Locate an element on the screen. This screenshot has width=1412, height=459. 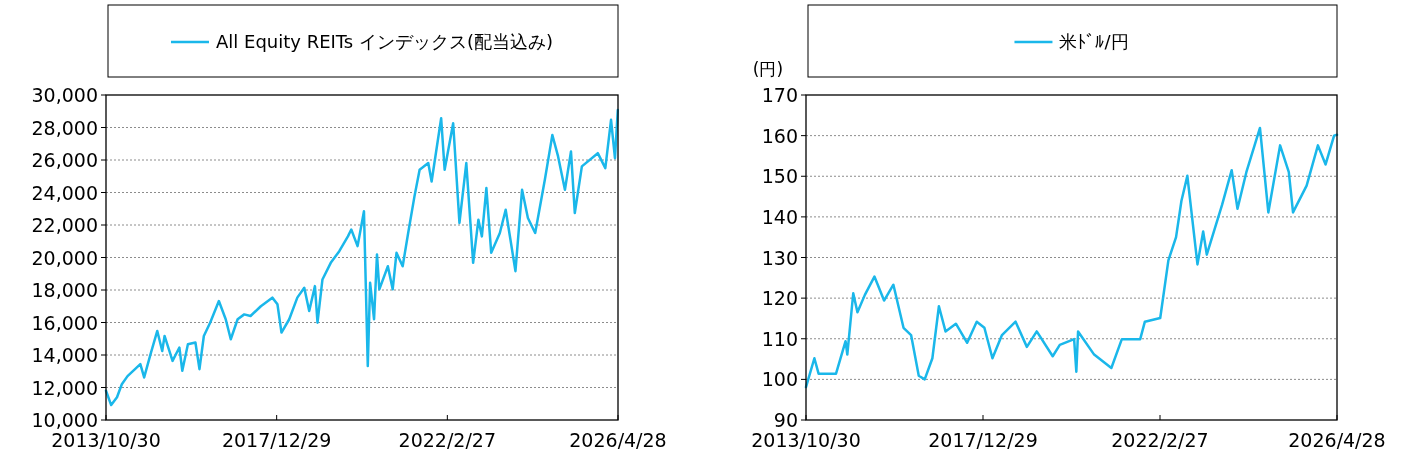
y-tick-label: 20,000 is located at coordinates (64, 257).